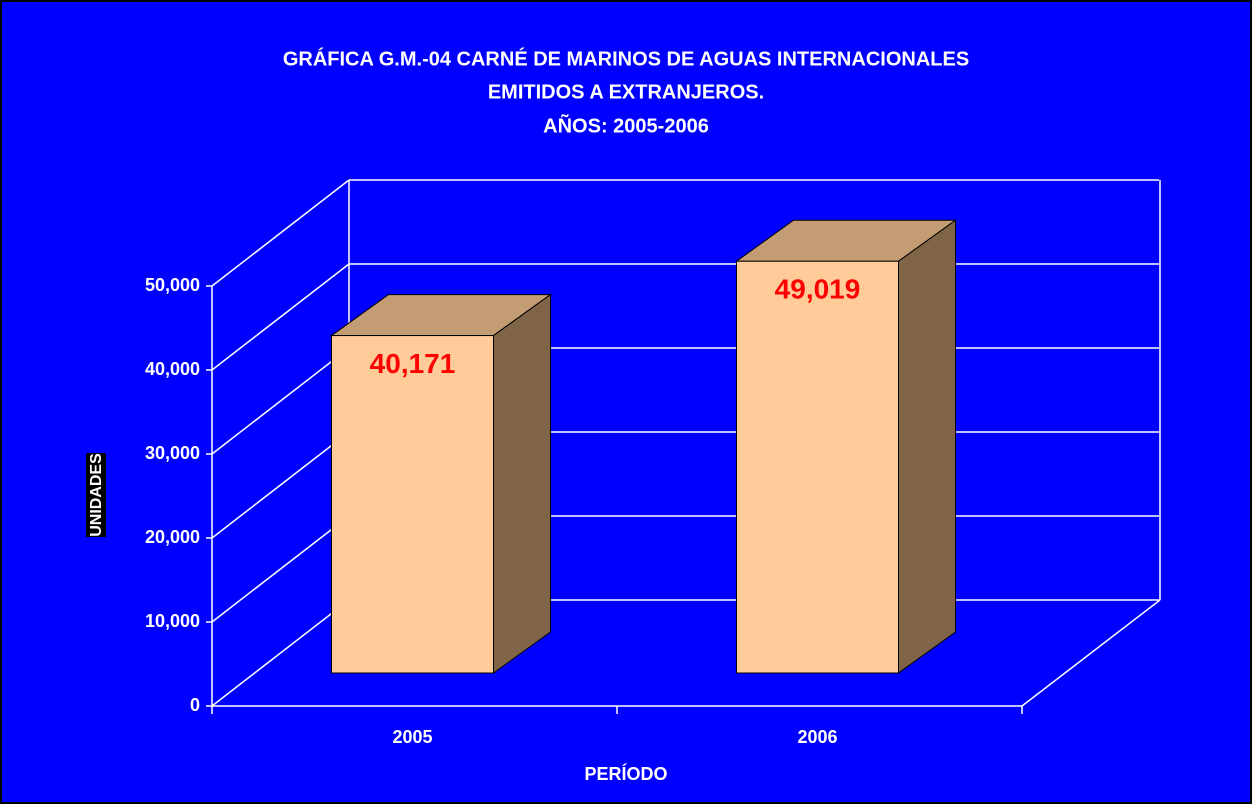 The image size is (1252, 804). I want to click on y-axis-title-bg, so click(96, 495).